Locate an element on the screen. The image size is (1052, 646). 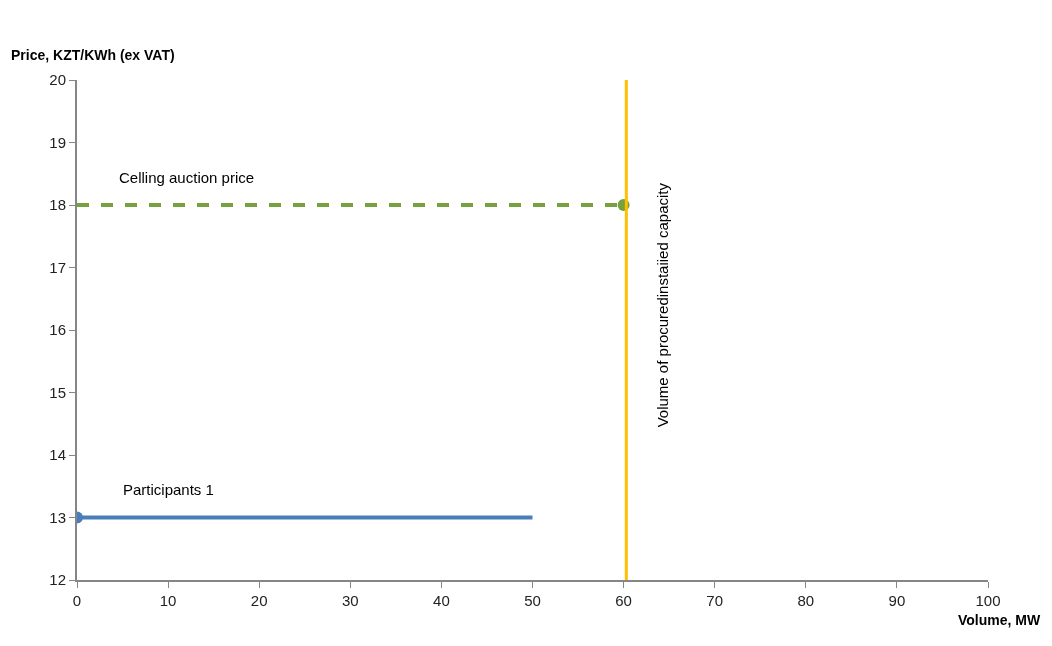
y-tick-label: 13 is located at coordinates (57, 517).